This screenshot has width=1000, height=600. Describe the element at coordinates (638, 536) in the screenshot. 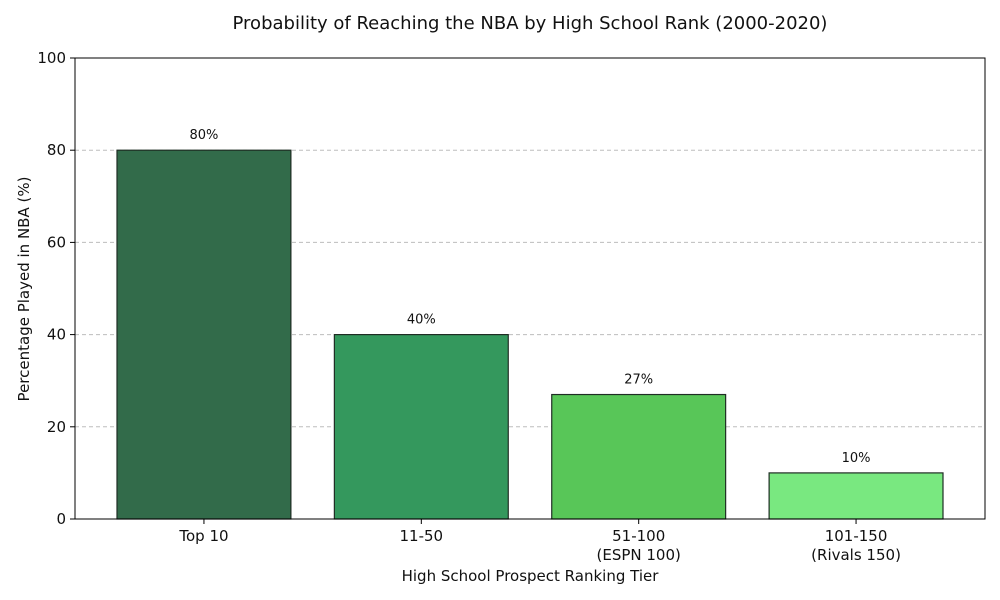

I see `x-tick-label: 51-100` at that location.